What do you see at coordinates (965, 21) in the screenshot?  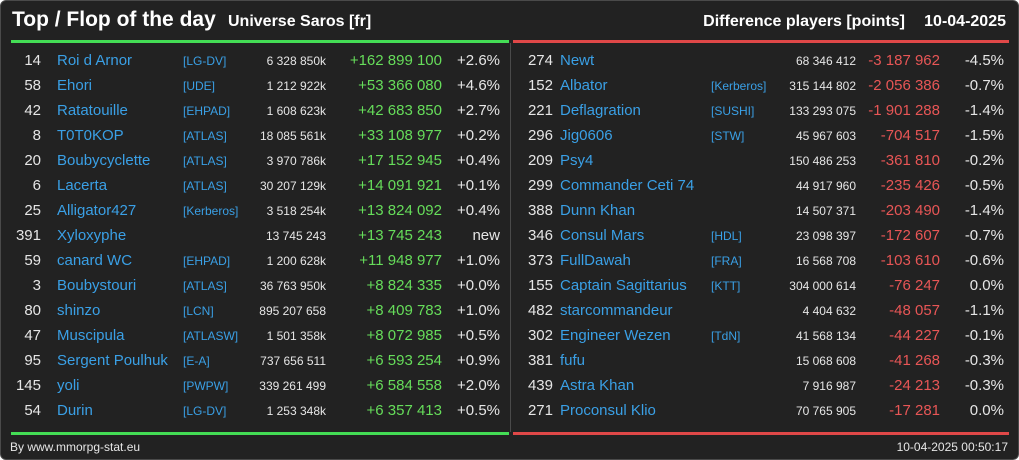 I see `header-date: 10-04-2025` at bounding box center [965, 21].